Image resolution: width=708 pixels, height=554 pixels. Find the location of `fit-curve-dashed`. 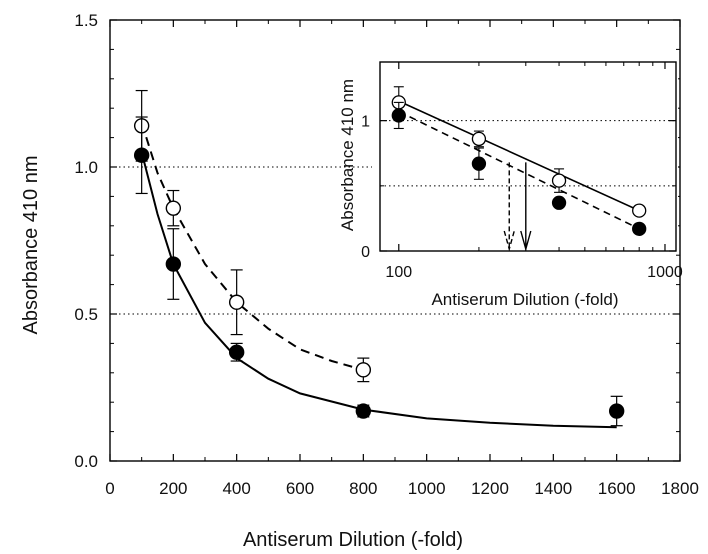

fit-curve-dashed is located at coordinates (252, 246).